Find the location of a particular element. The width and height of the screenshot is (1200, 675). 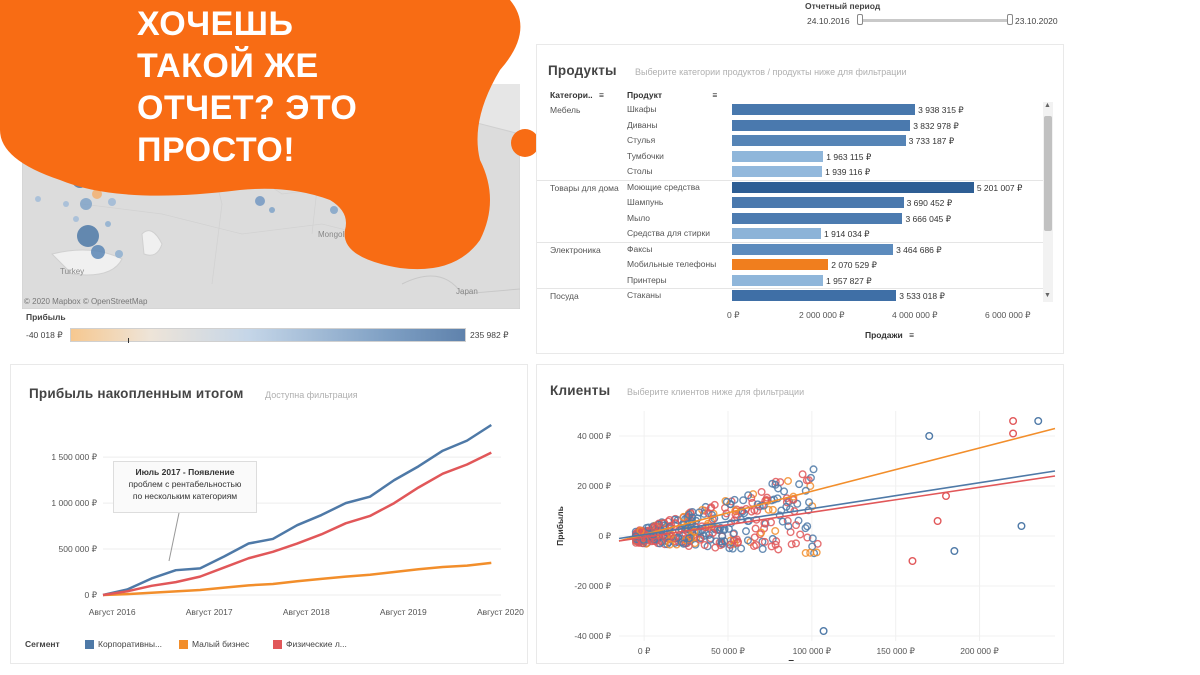

products-scrollbar: ▲ ▼ is located at coordinates (1048, 202).